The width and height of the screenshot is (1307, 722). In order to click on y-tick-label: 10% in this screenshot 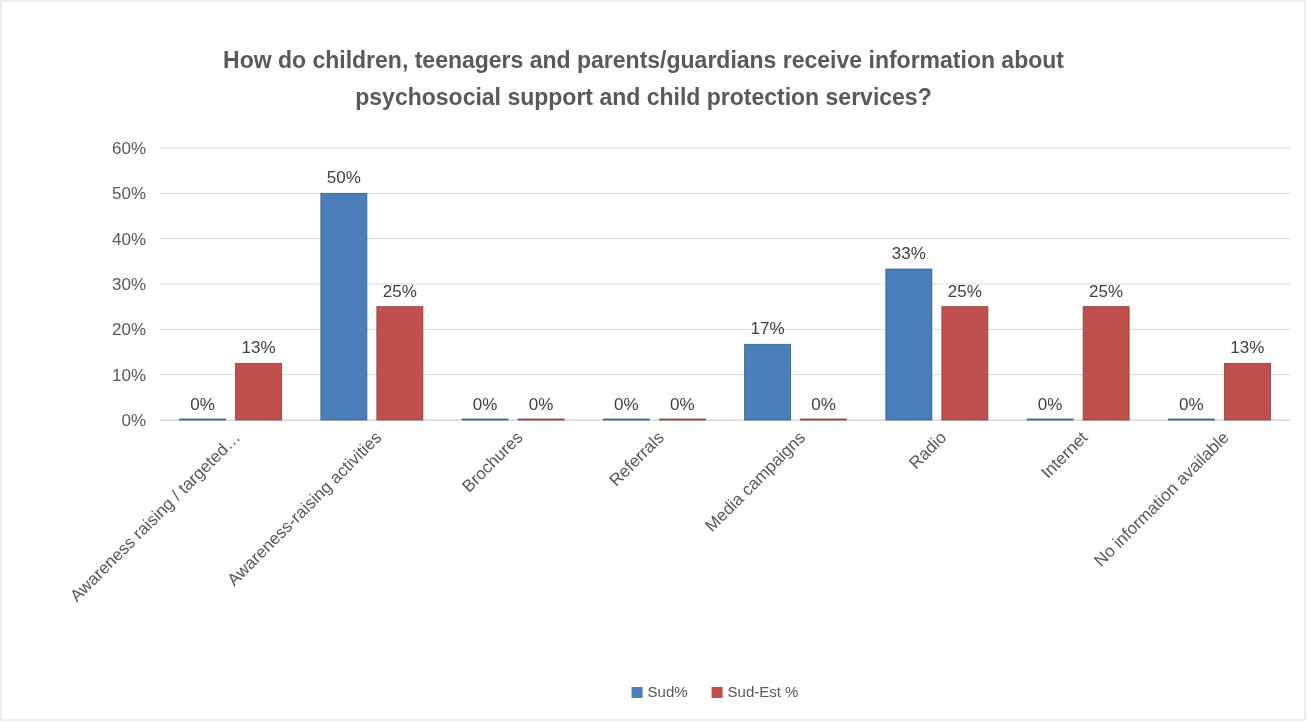, I will do `click(128, 375)`.